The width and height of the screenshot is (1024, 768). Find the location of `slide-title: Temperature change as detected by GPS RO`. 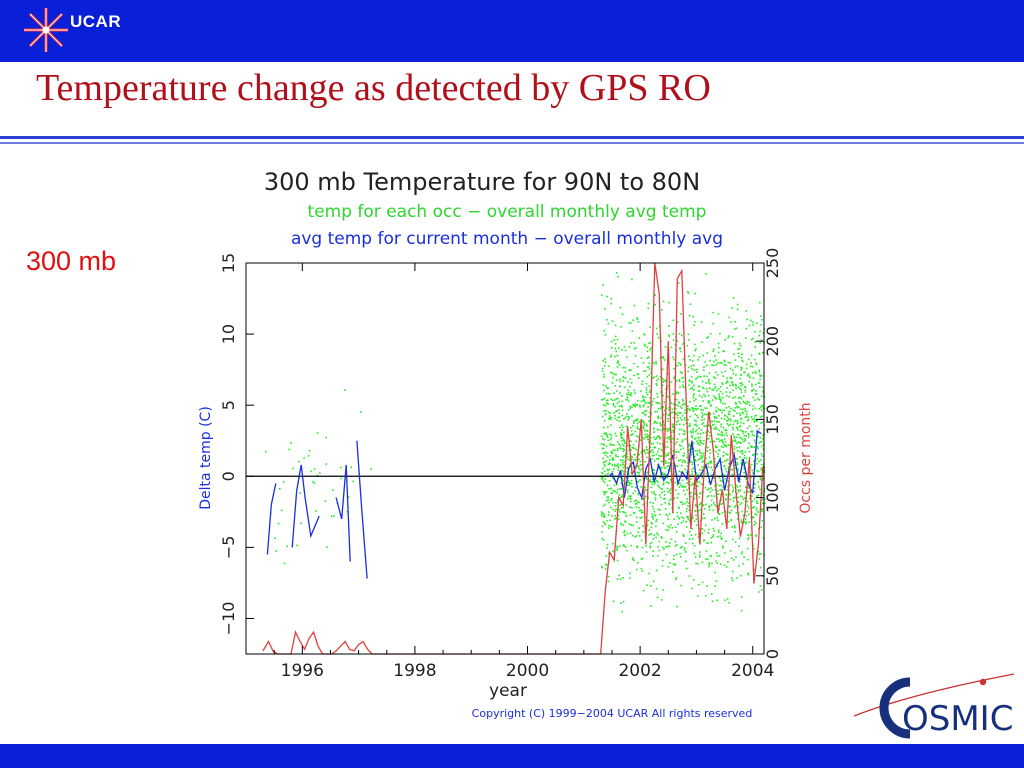

slide-title: Temperature change as detected by GPS RO is located at coordinates (373, 88).